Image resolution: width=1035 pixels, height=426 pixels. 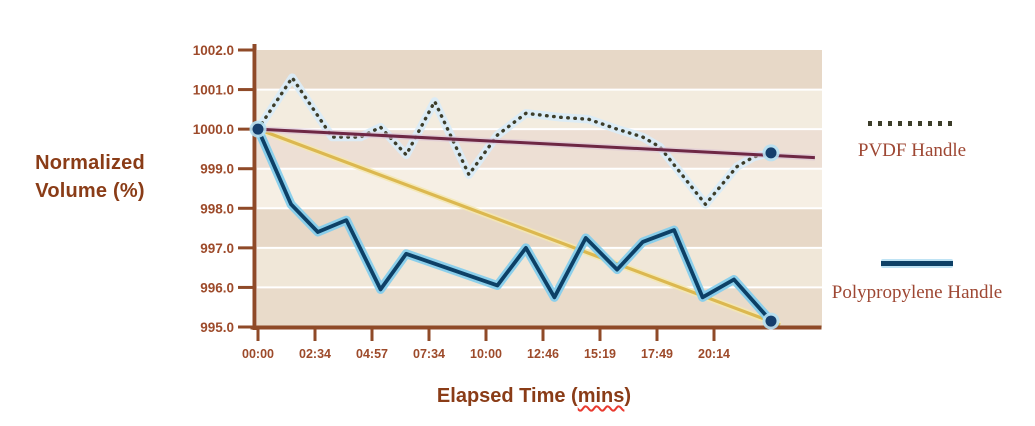 I want to click on legend-label-polypropylene: Polypropylene Handle, so click(x=917, y=292).